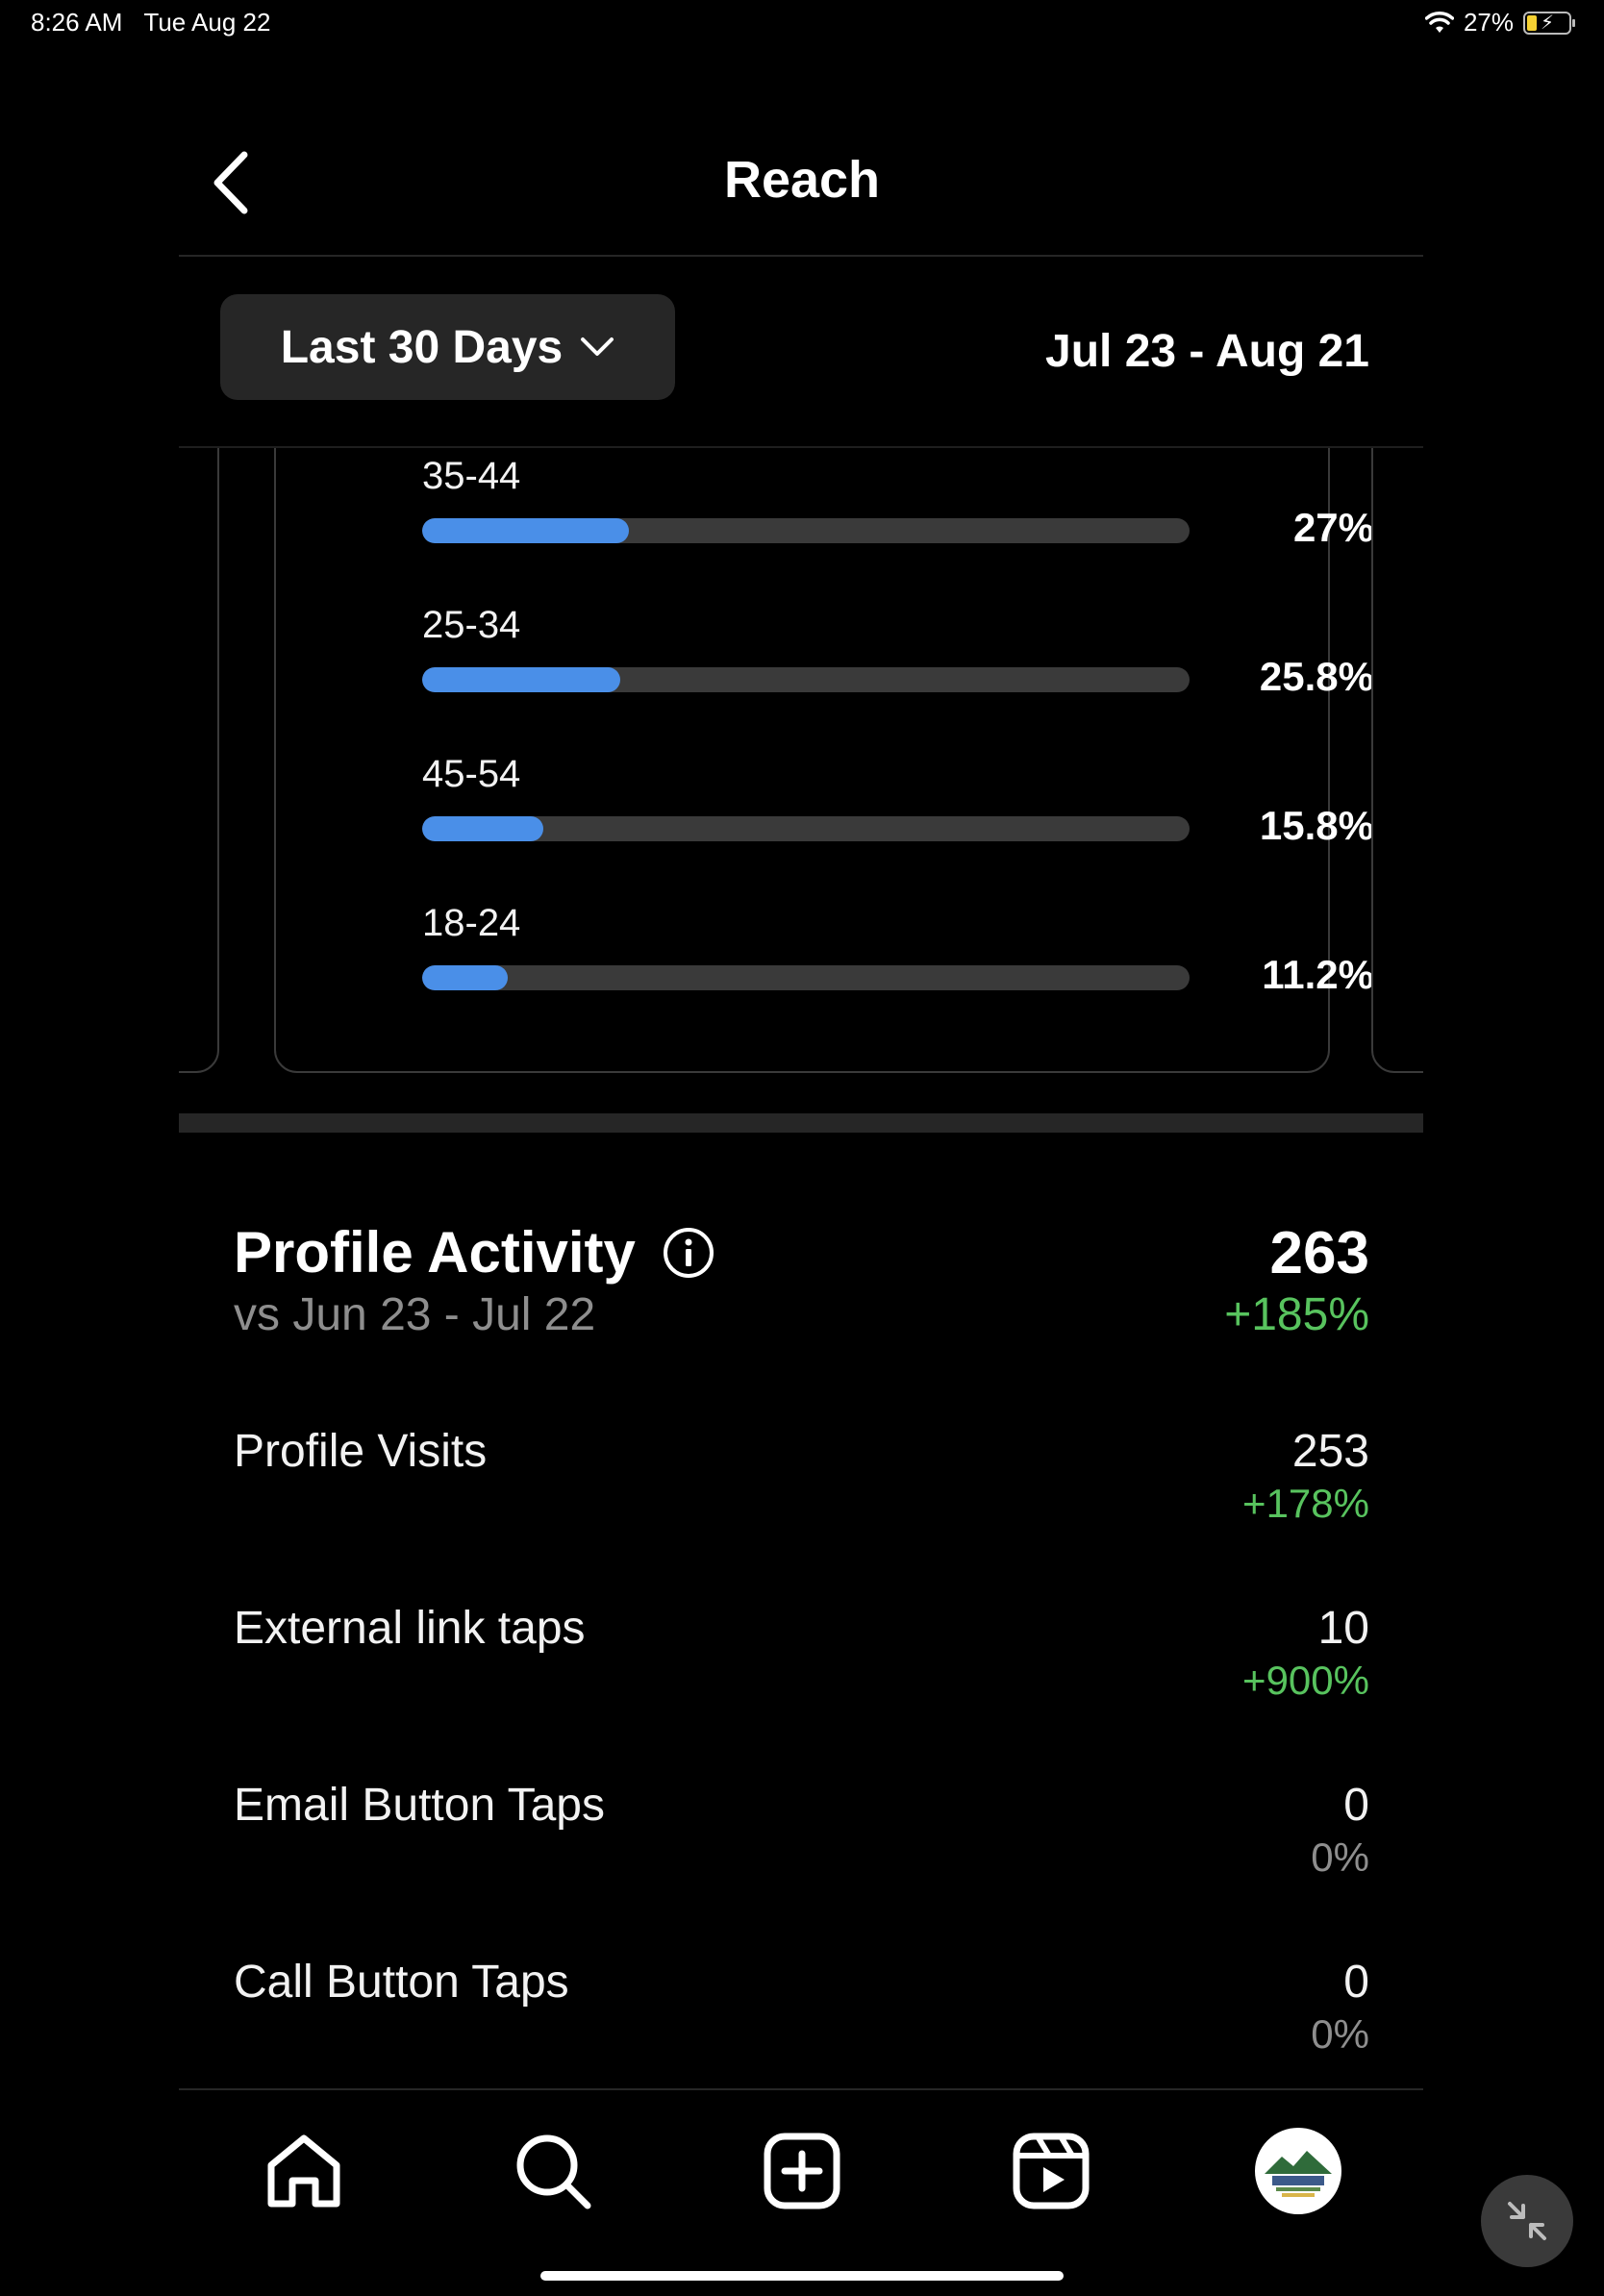 The image size is (1604, 2296). I want to click on collapse-arrows-icon, so click(1527, 2221).